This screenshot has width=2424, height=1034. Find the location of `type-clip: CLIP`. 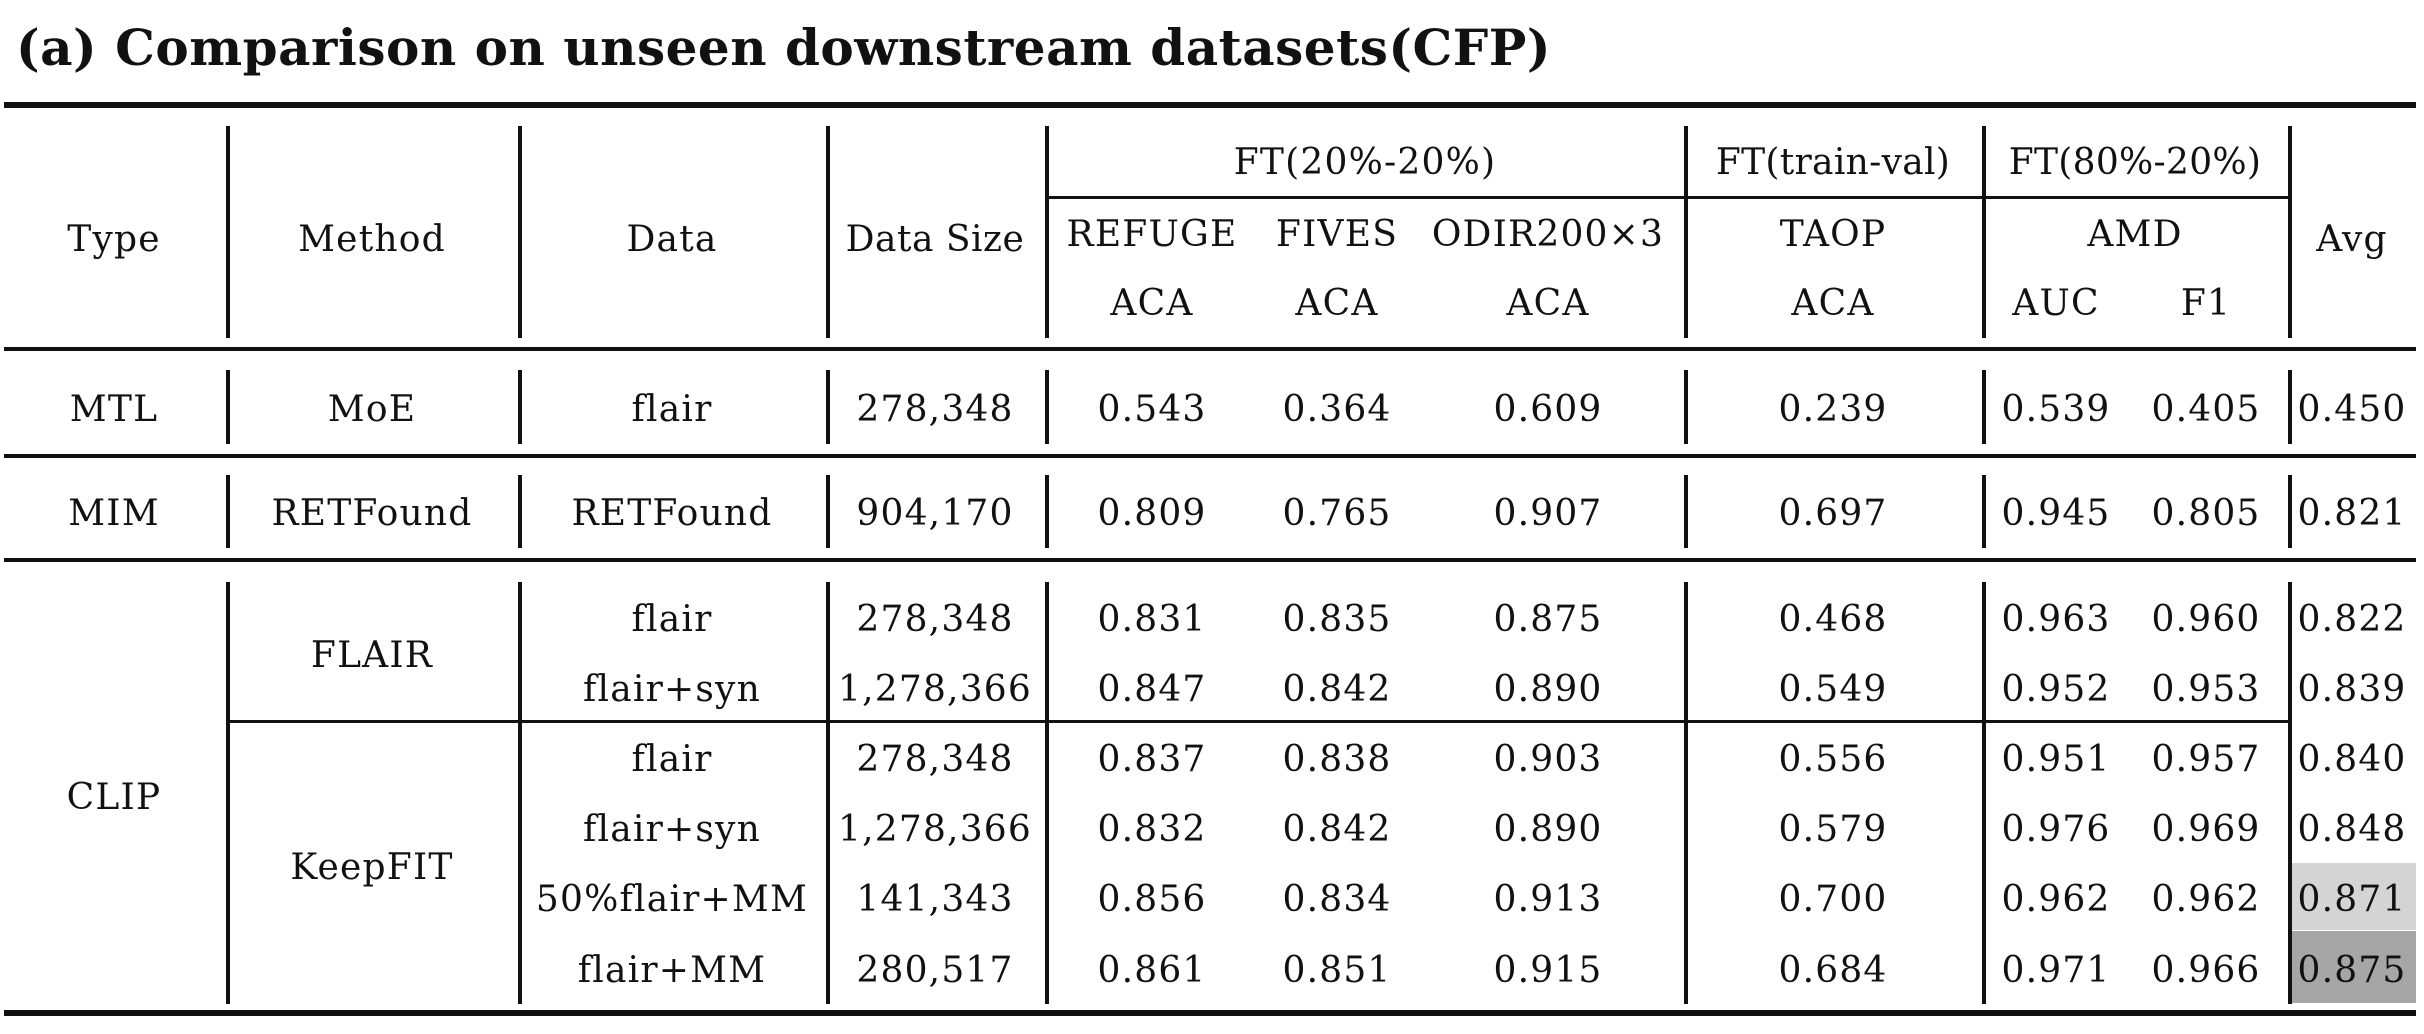

type-clip: CLIP is located at coordinates (114, 797).